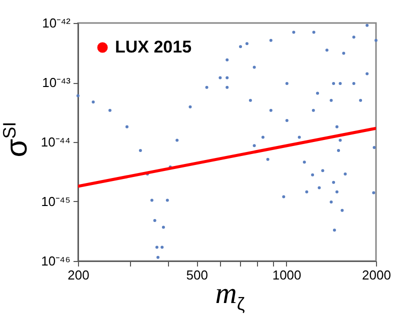 Image resolution: width=399 pixels, height=324 pixels. What do you see at coordinates (55, 261) in the screenshot?
I see `y-tick-label: 10⁻⁴⁶` at bounding box center [55, 261].